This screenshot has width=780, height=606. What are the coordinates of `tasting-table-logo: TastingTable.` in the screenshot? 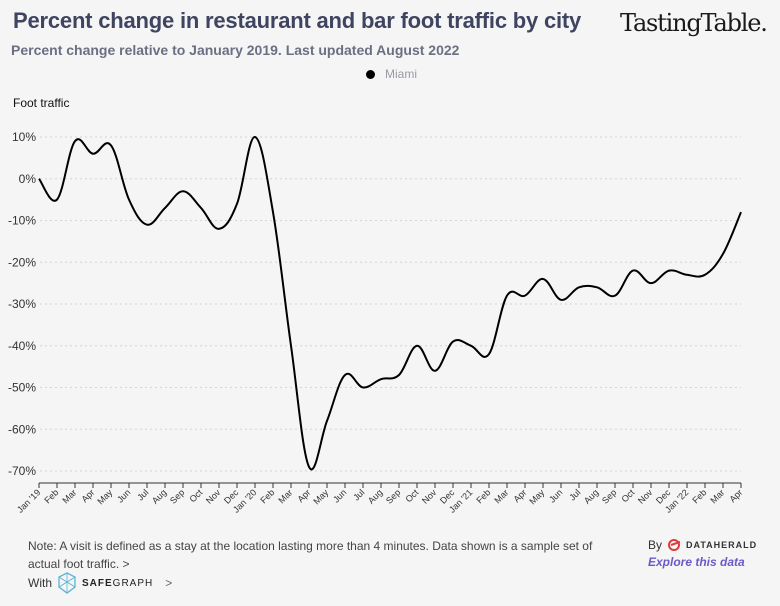 It's located at (694, 23).